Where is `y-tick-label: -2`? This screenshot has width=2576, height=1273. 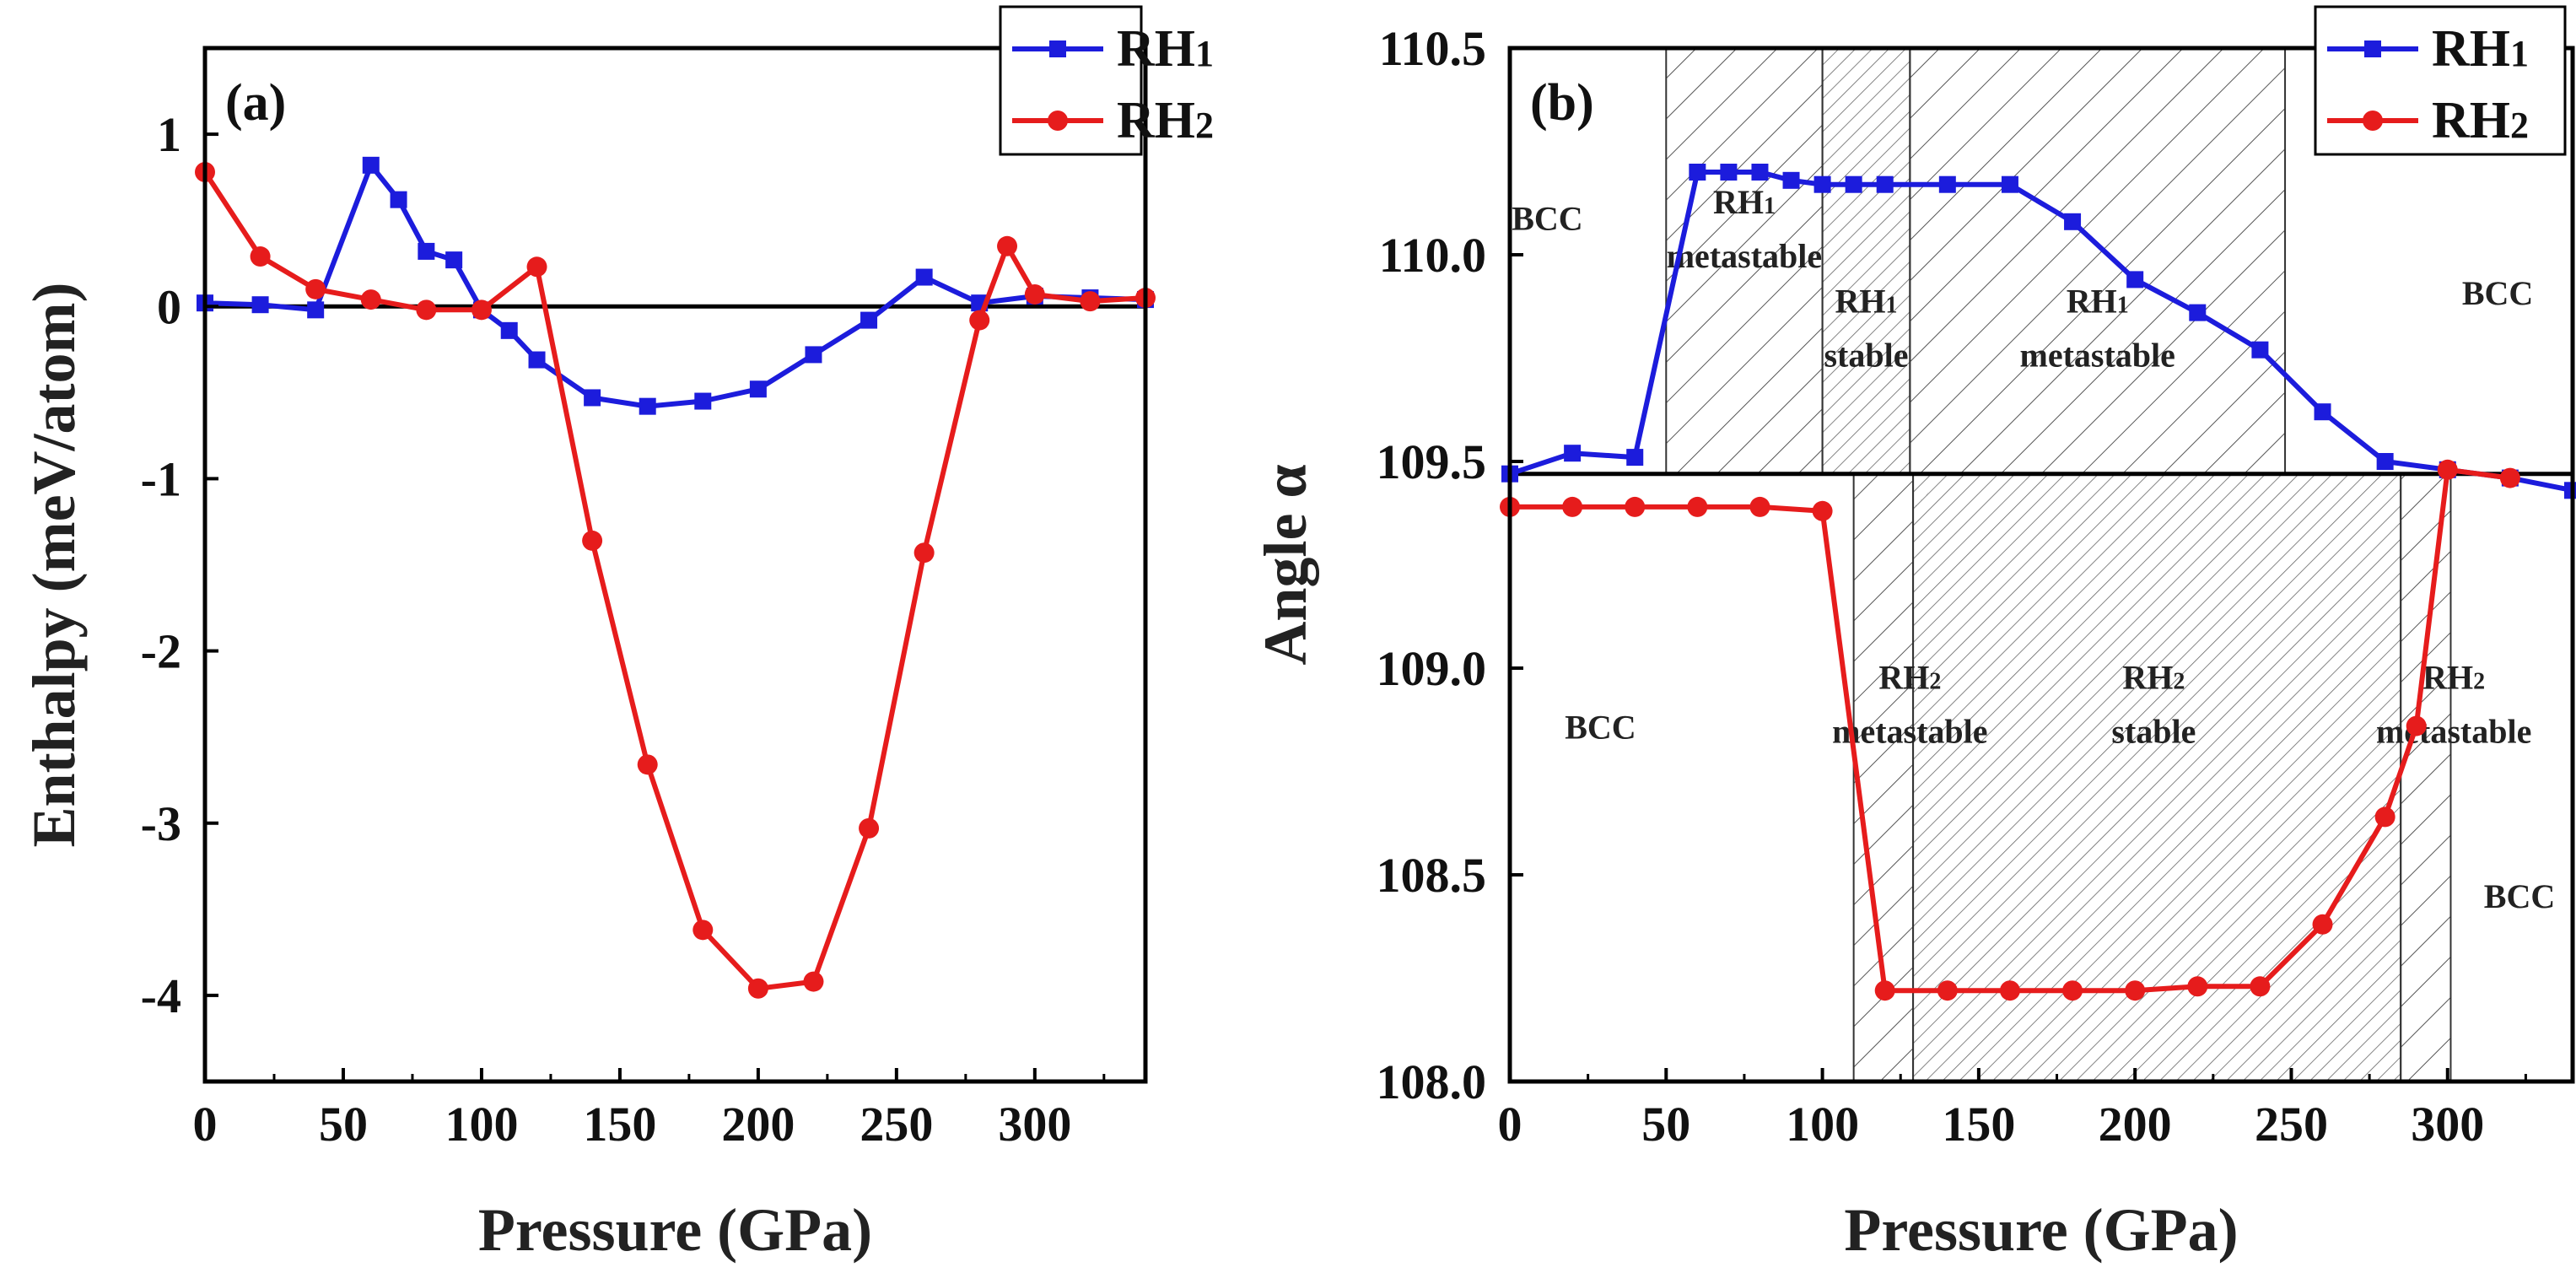 y-tick-label: -2 is located at coordinates (161, 651).